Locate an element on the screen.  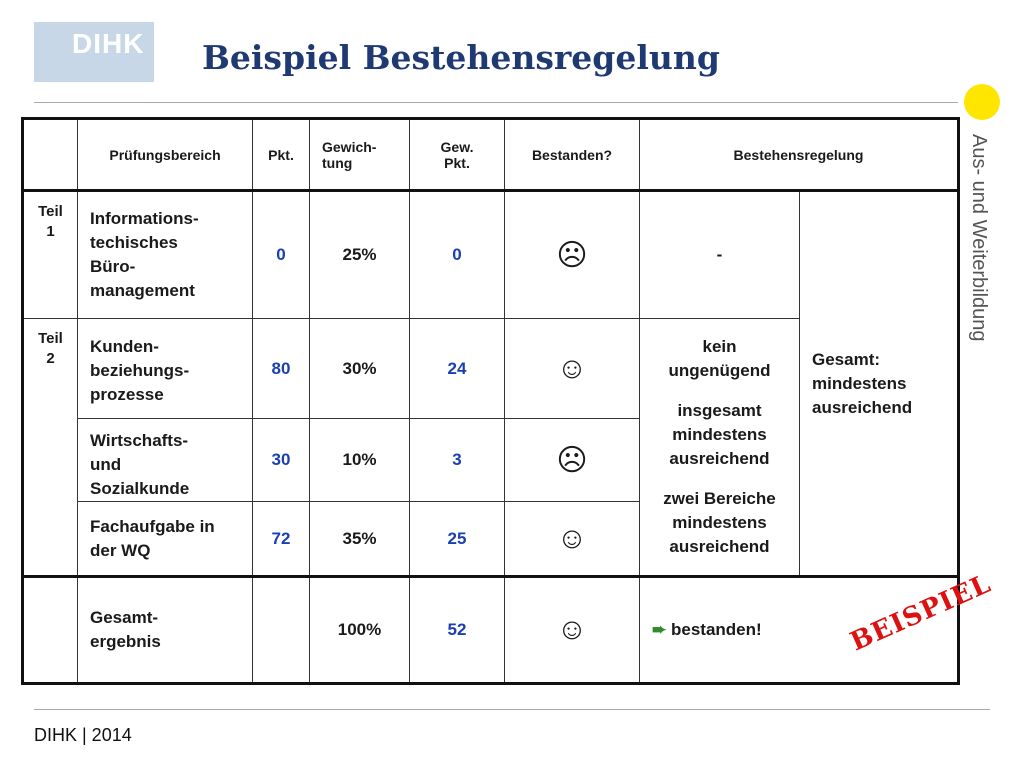
area-cell: Wirtschafts- und Sozialkunde is located at coordinates (165, 460).